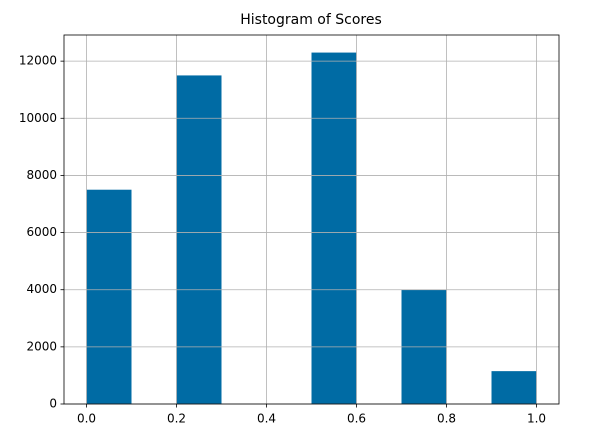 Image resolution: width=594 pixels, height=442 pixels. Describe the element at coordinates (536, 419) in the screenshot. I see `x-tick-label: 1.0` at that location.